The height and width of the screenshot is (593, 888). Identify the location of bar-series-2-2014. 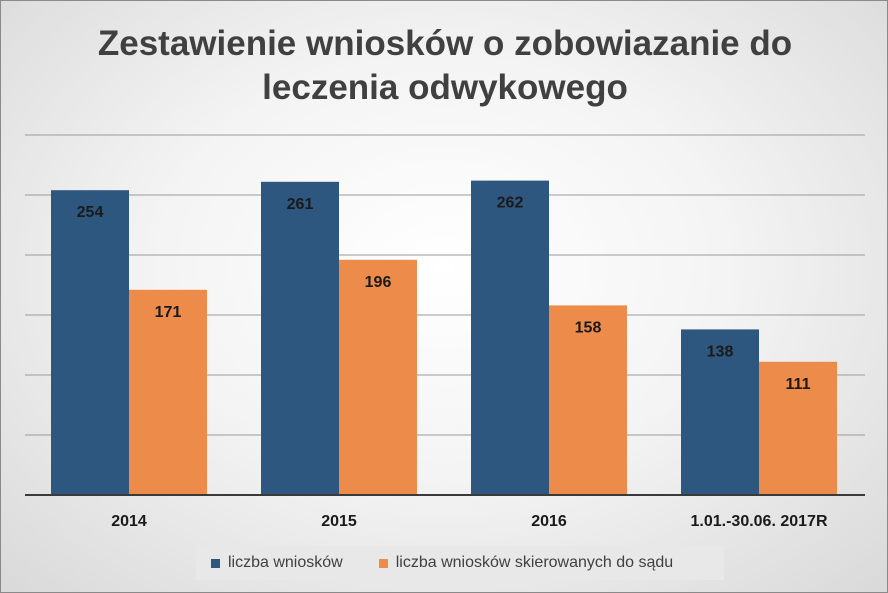
(168, 392).